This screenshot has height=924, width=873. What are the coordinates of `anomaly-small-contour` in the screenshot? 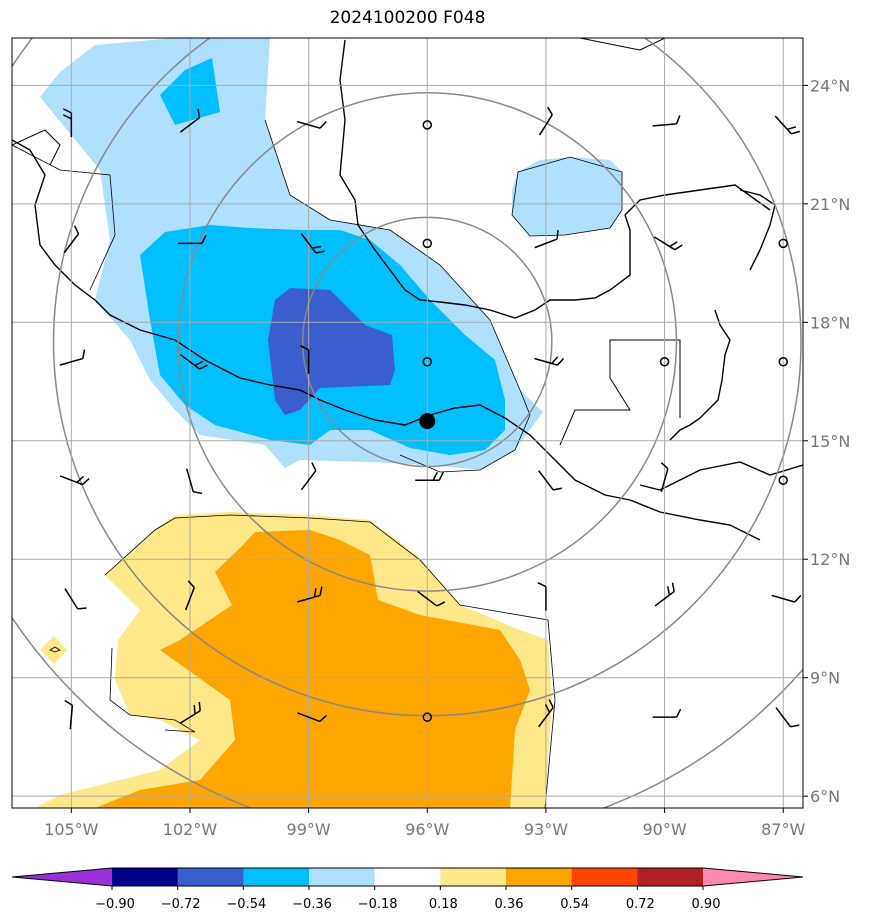 It's located at (55, 649).